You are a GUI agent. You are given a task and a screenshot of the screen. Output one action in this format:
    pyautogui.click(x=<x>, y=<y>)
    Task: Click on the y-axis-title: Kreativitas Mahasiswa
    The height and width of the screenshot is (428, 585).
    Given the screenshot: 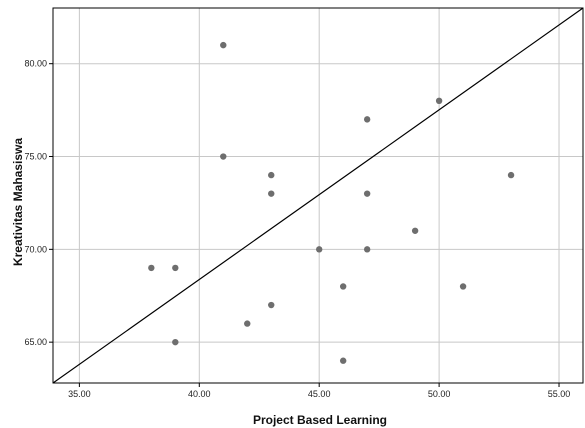 What is the action you would take?
    pyautogui.click(x=18, y=202)
    